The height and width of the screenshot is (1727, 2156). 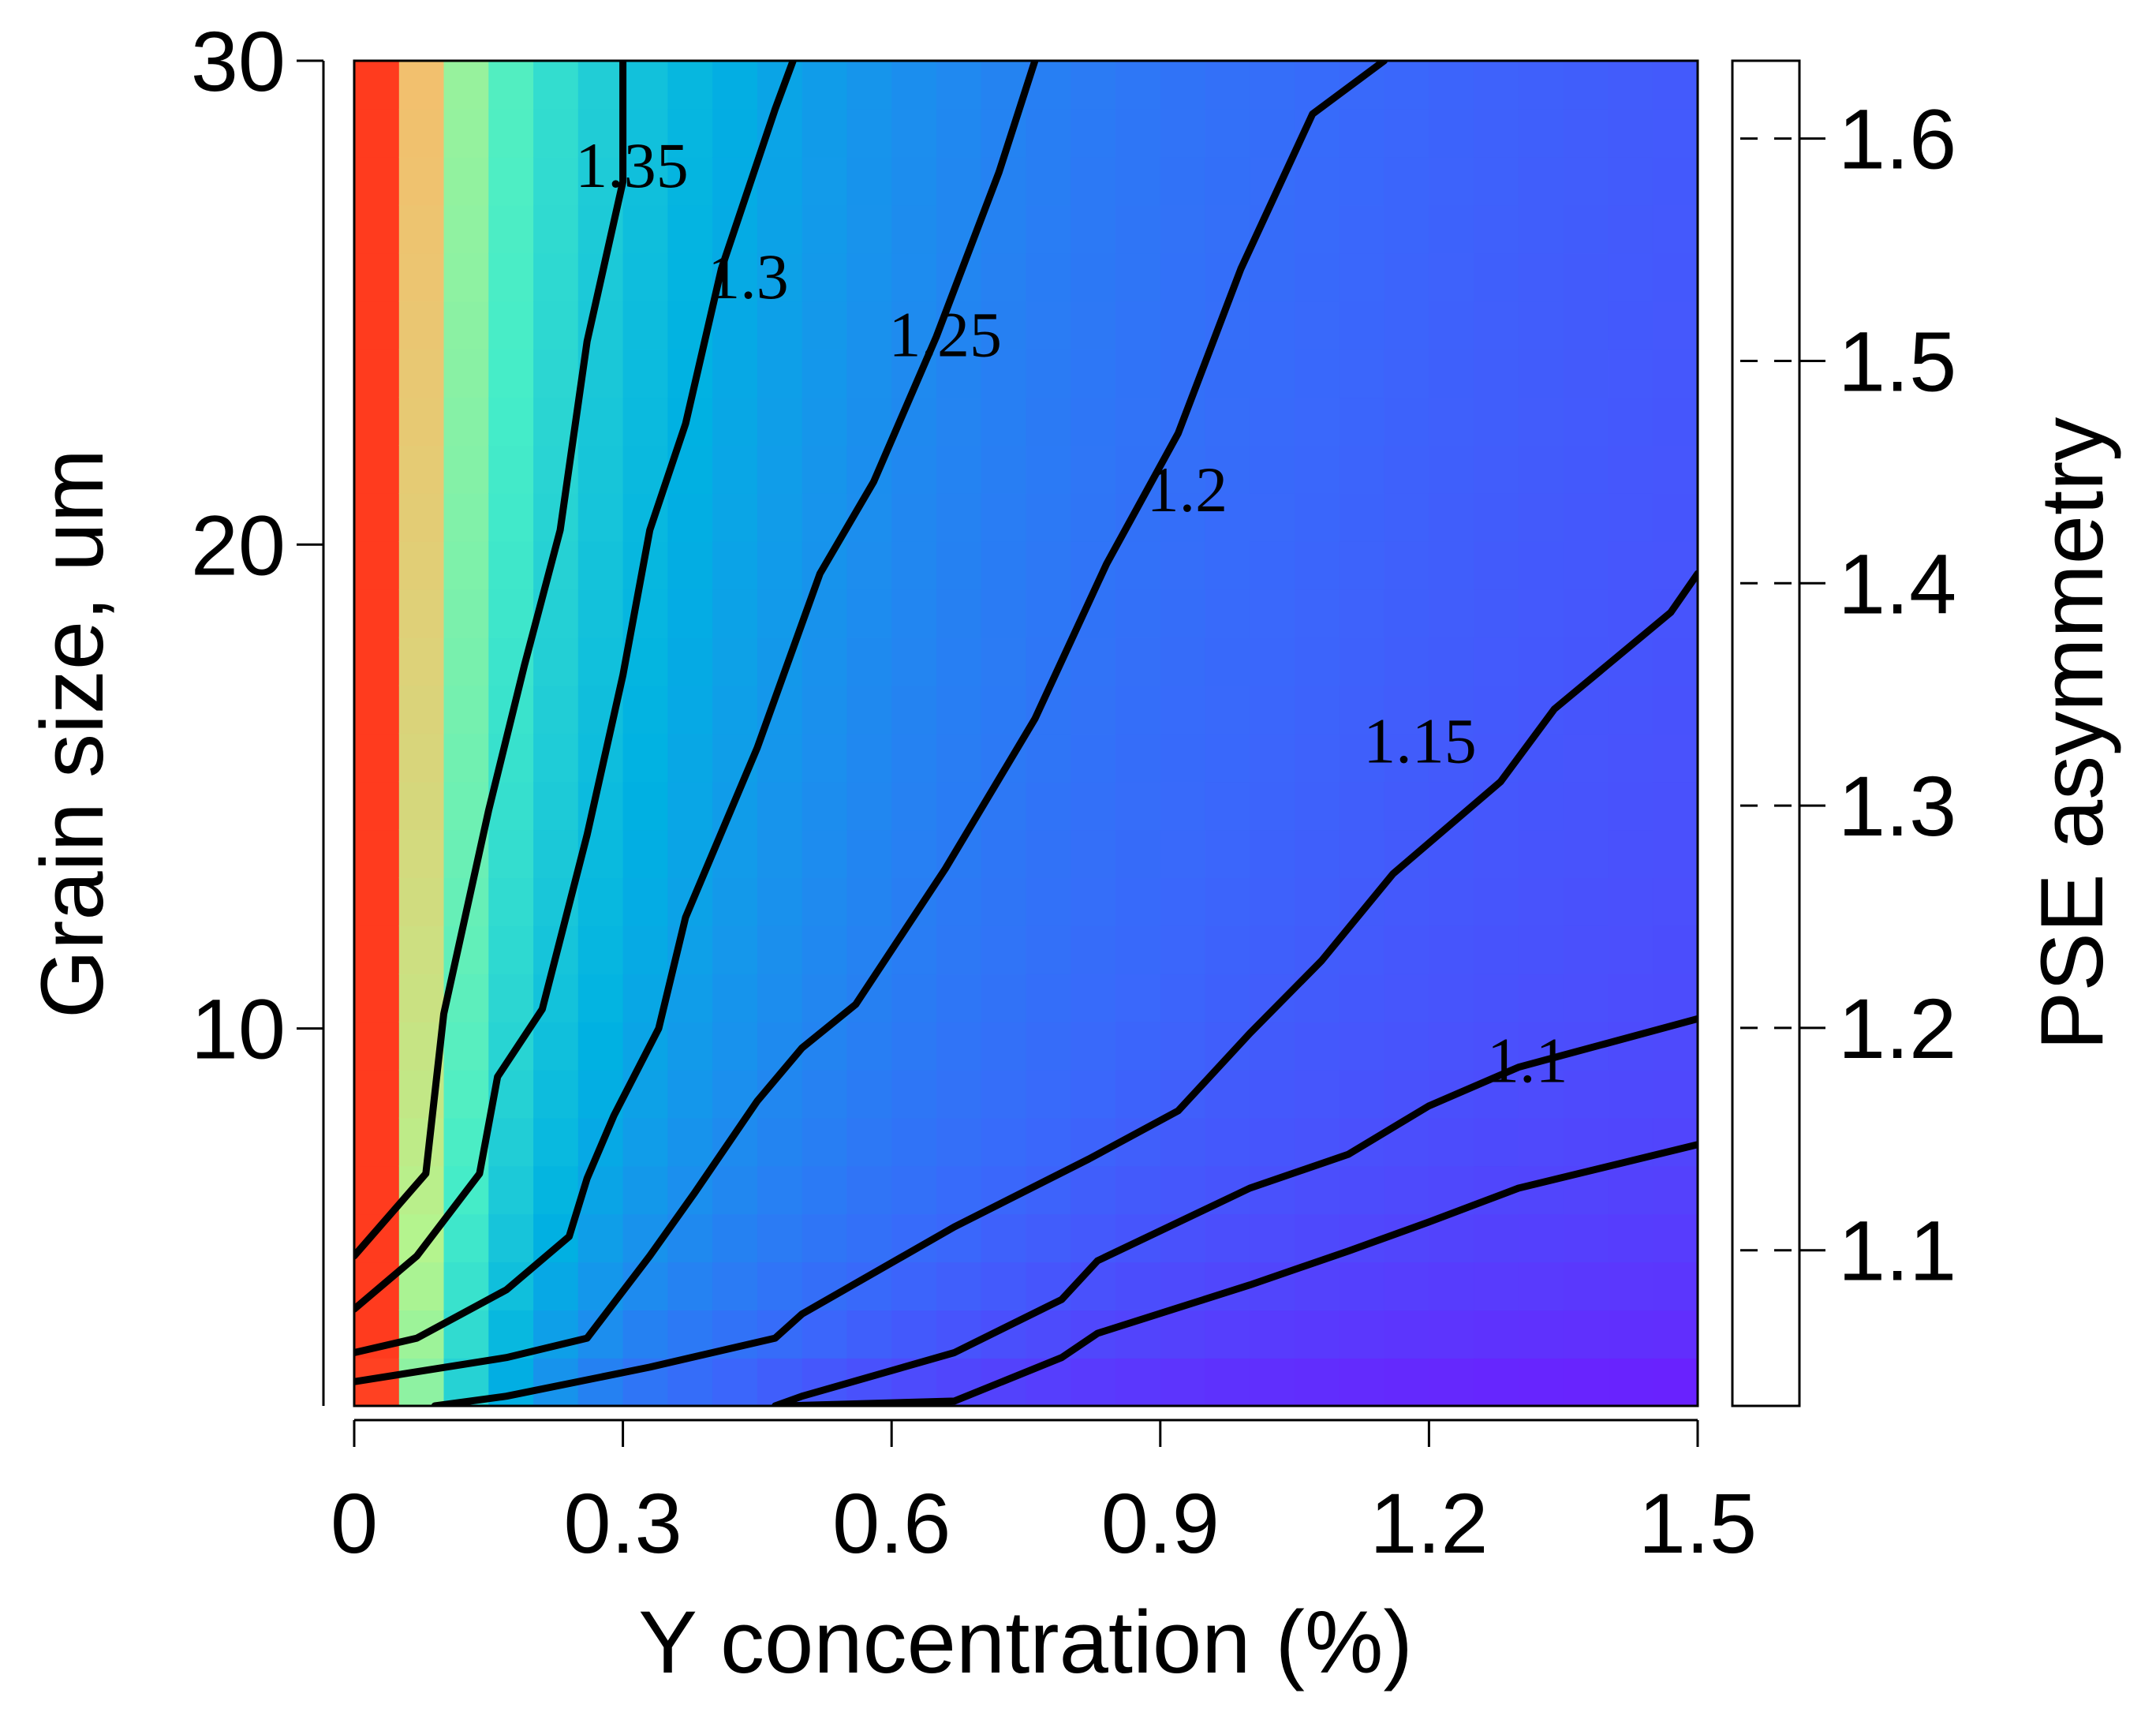 I want to click on contour-label: 1.25, so click(x=946, y=335).